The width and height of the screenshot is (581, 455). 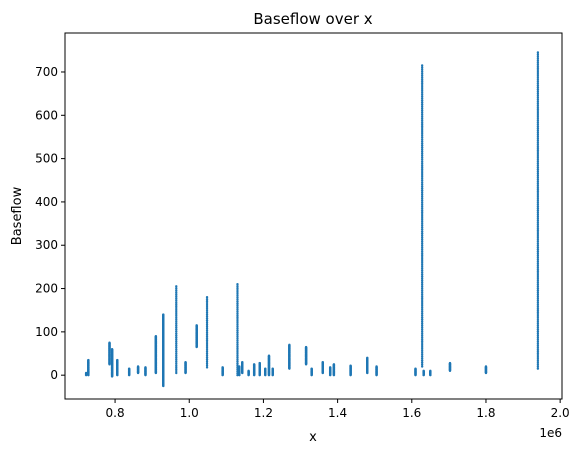 What do you see at coordinates (46, 115) in the screenshot?
I see `y-tick-label: 600` at bounding box center [46, 115].